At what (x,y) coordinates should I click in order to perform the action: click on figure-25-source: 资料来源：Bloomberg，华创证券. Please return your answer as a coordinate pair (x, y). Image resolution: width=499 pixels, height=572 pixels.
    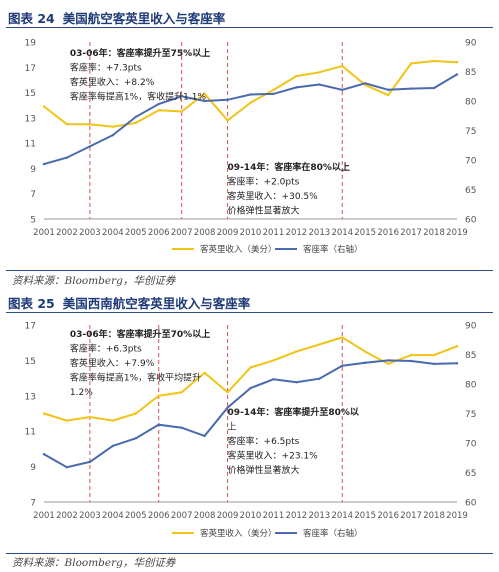
    Looking at the image, I should click on (94, 563).